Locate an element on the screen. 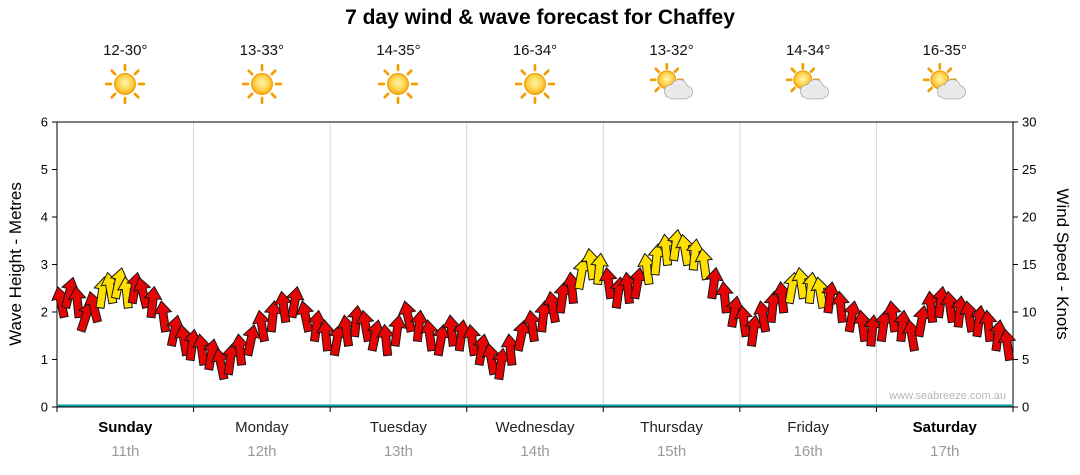 The image size is (1080, 475). day-name: Wednesday is located at coordinates (535, 427).